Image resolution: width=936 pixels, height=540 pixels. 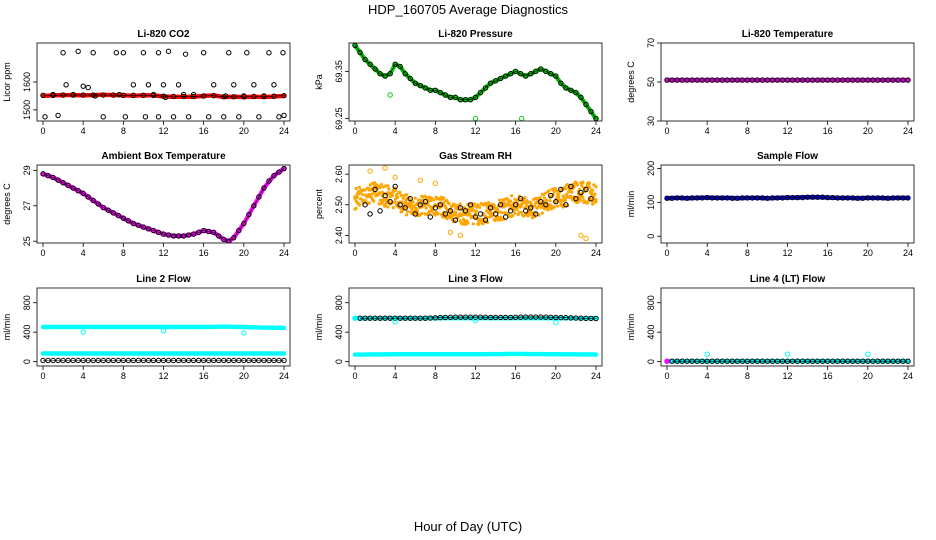 I want to click on series-line, so click(x=163, y=205).